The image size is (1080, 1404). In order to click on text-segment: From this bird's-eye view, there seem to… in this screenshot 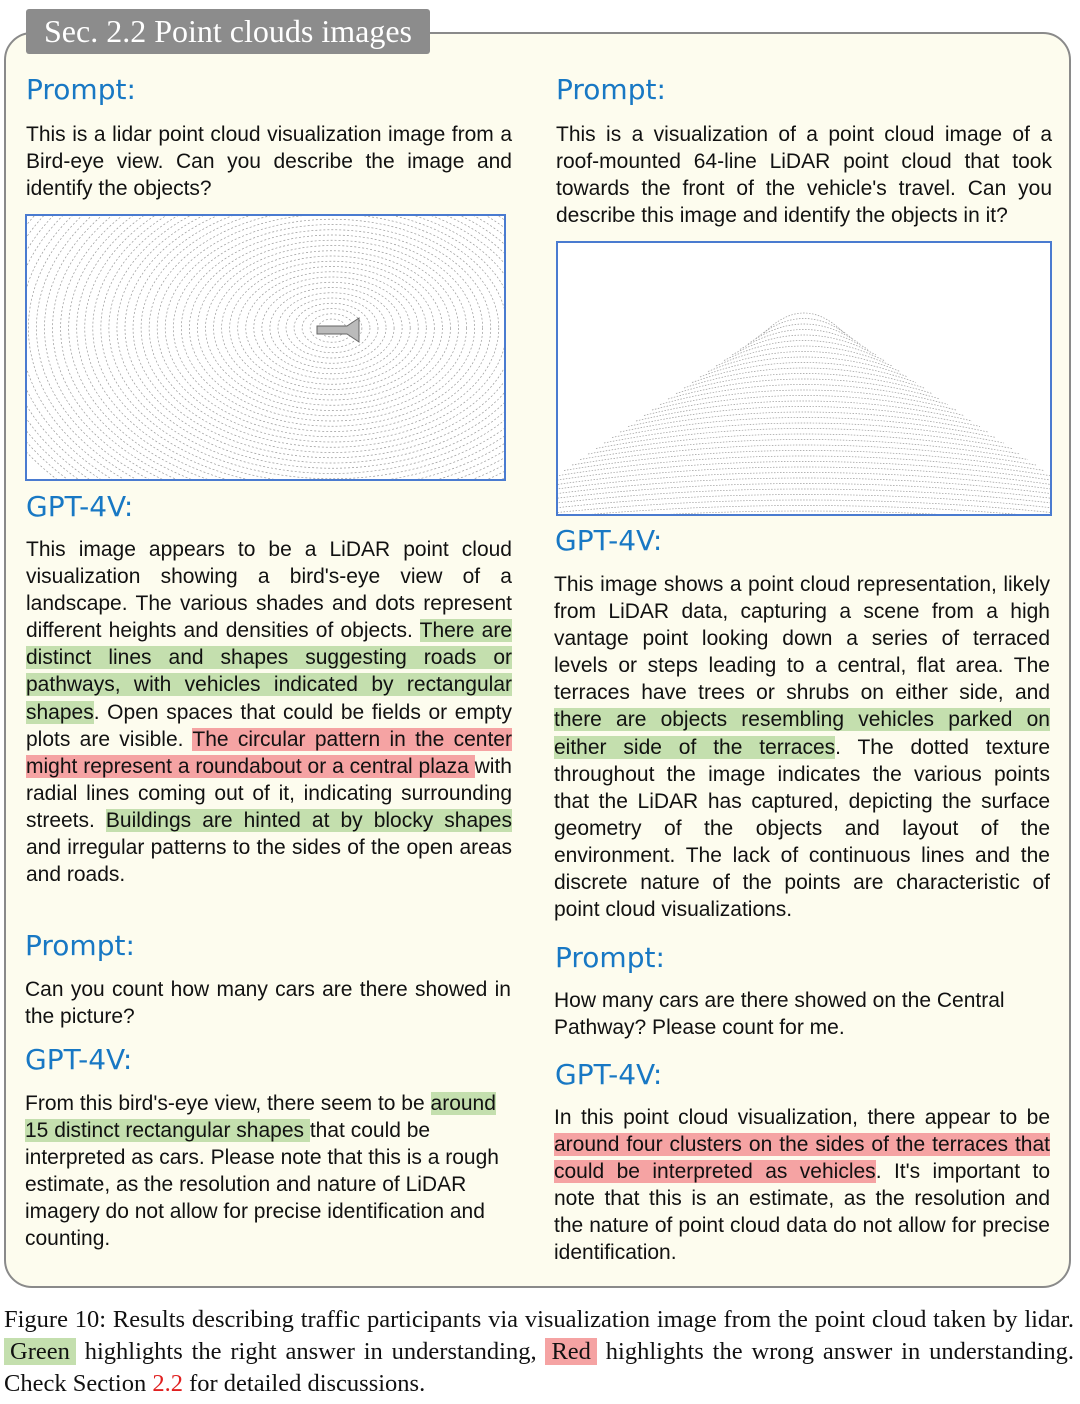, I will do `click(228, 1103)`.